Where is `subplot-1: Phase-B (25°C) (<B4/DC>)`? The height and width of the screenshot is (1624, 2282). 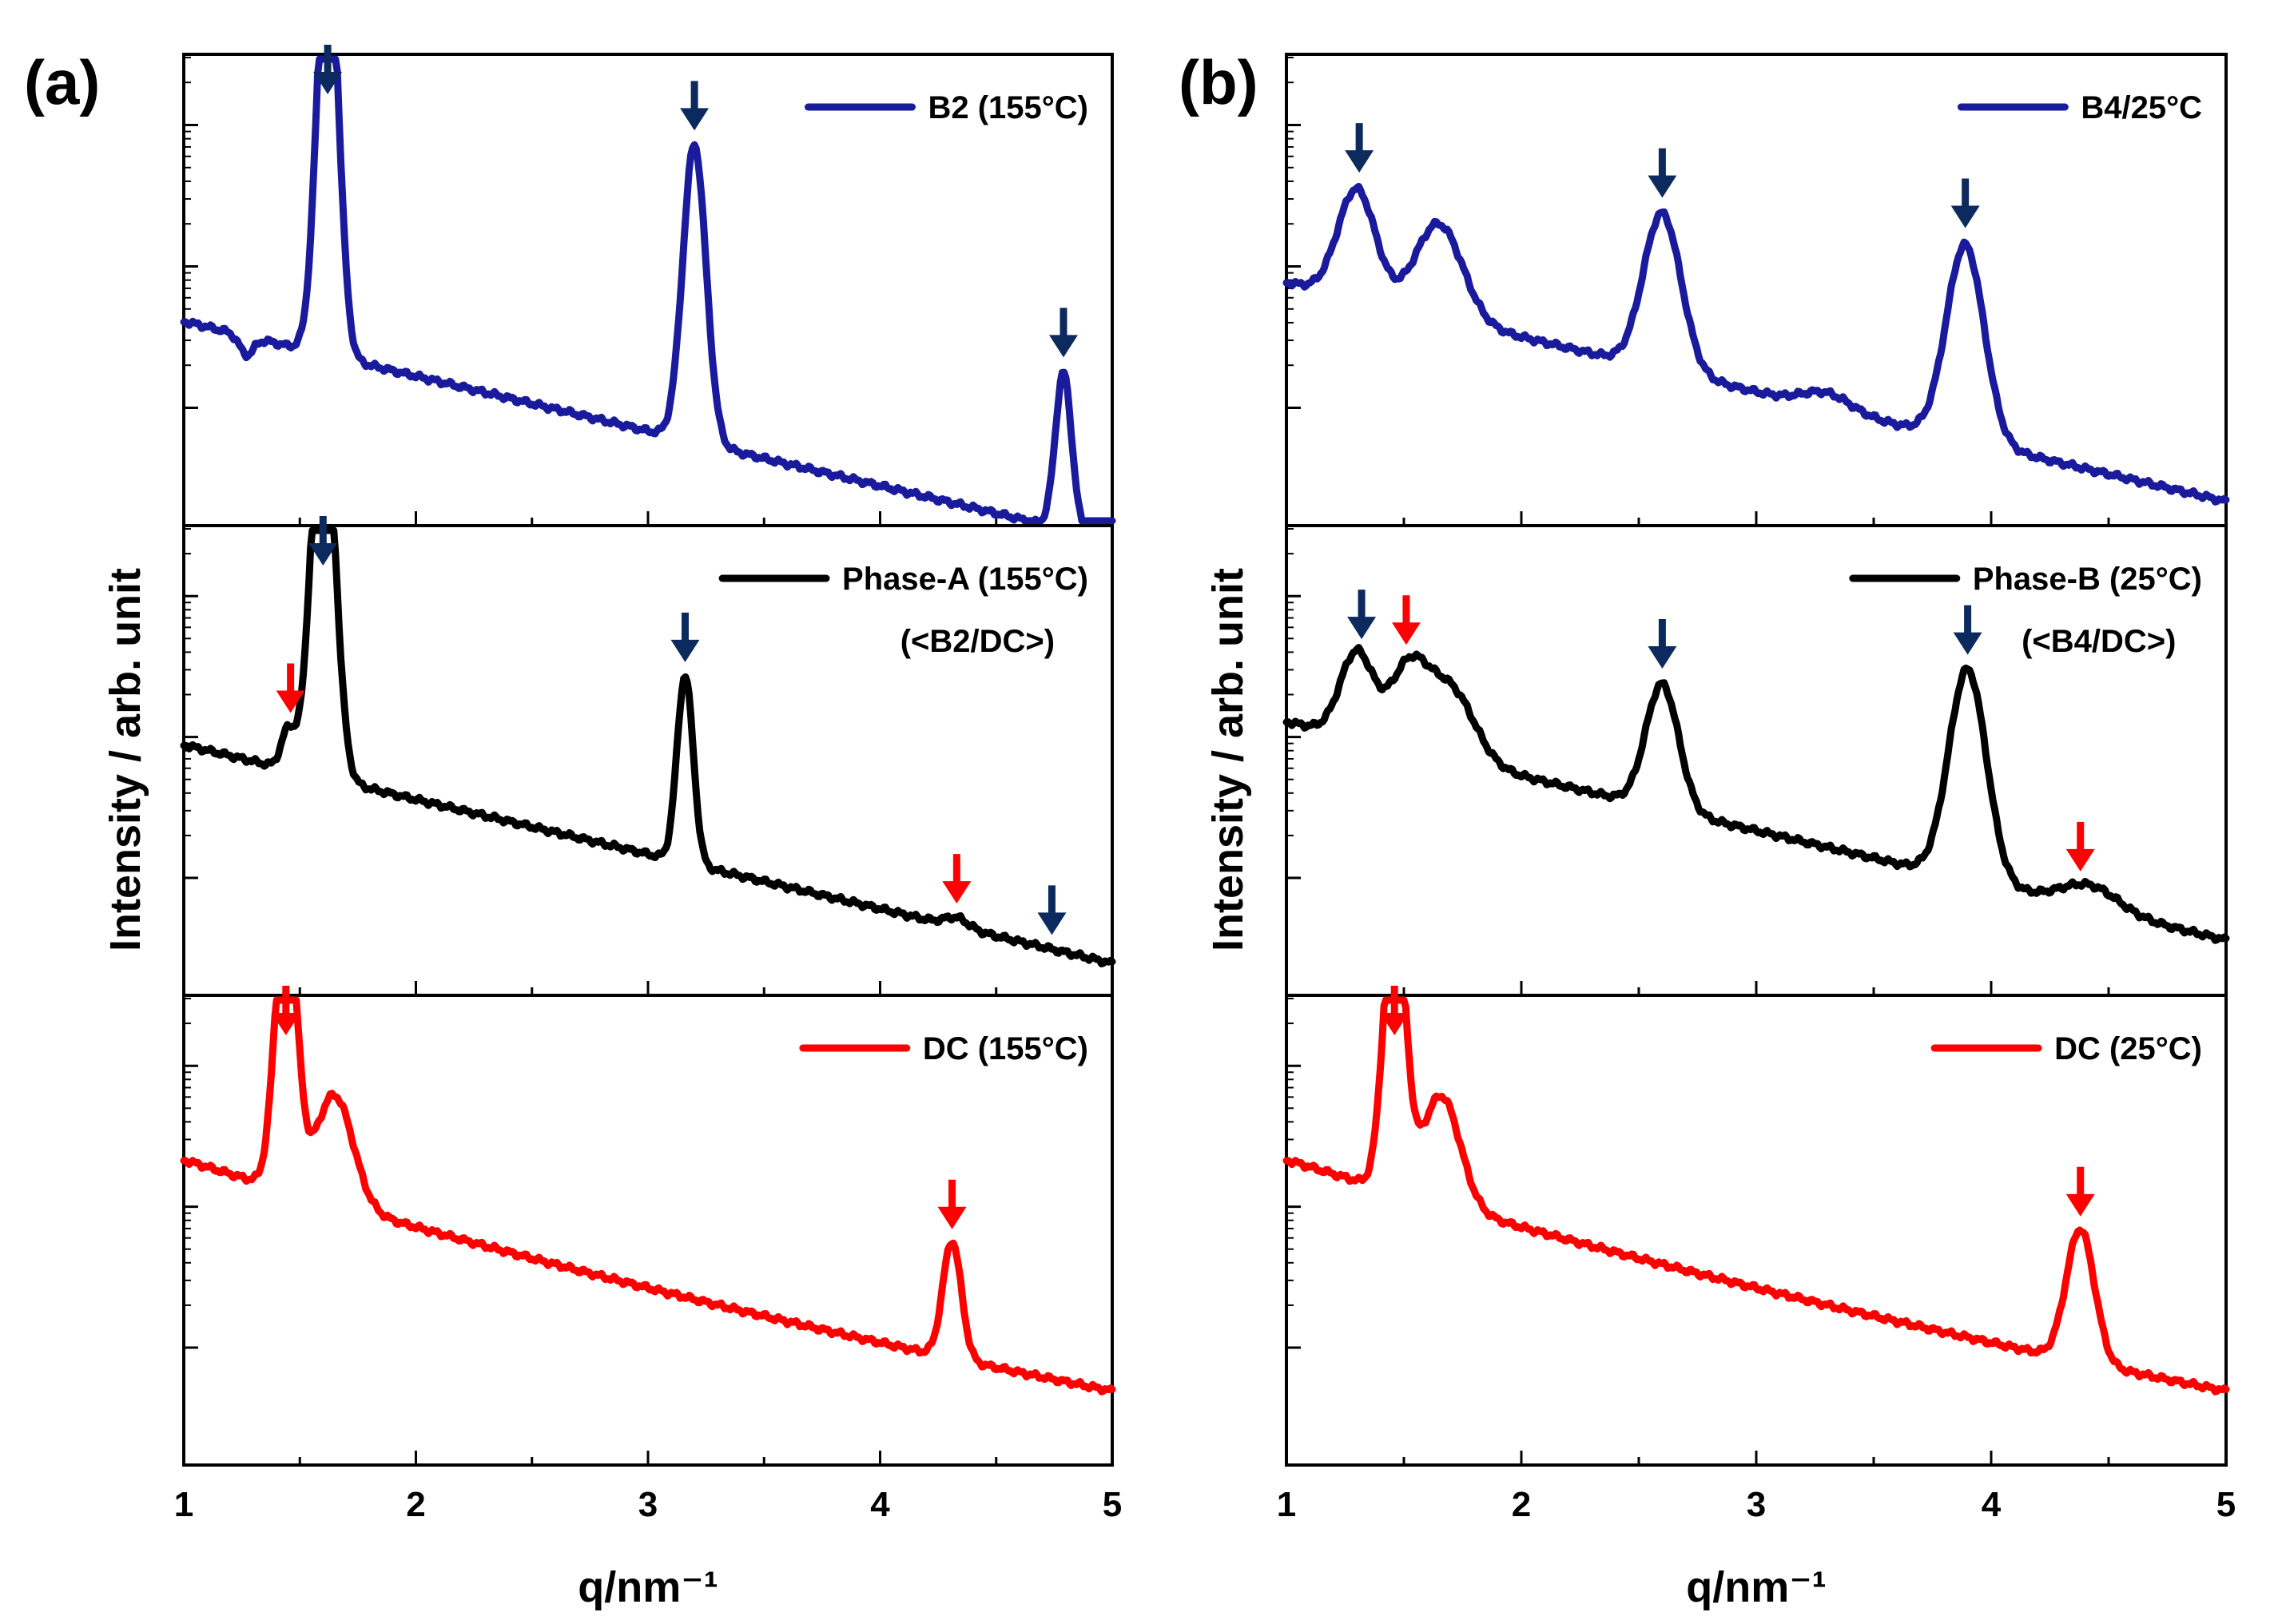
subplot-1: Phase-B (25°C) (<B4/DC>) is located at coordinates (1756, 760).